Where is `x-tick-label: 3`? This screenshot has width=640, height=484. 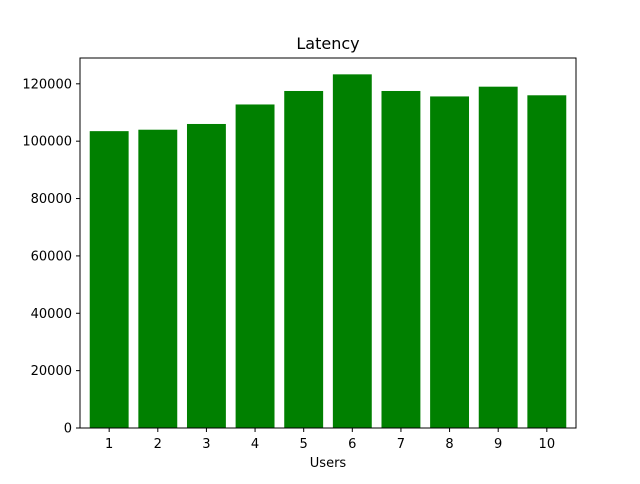 x-tick-label: 3 is located at coordinates (206, 444).